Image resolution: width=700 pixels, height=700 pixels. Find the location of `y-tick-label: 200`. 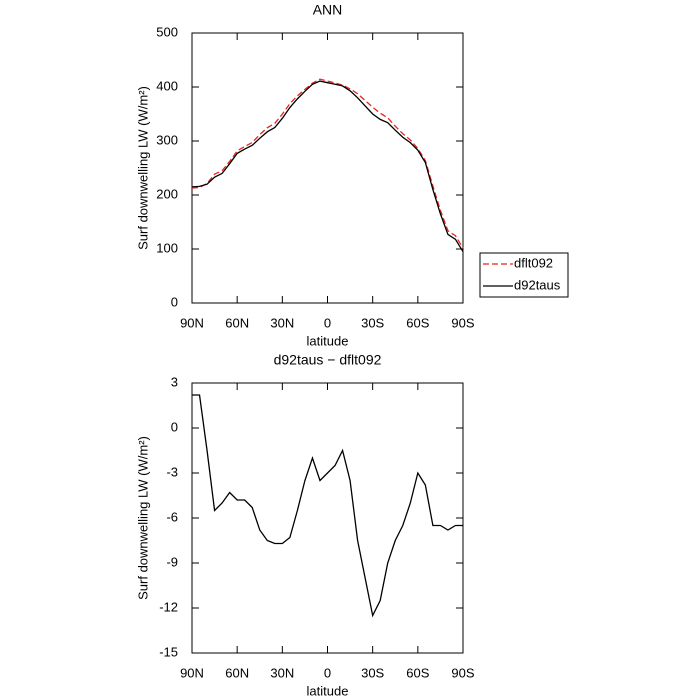

y-tick-label: 200 is located at coordinates (167, 193).